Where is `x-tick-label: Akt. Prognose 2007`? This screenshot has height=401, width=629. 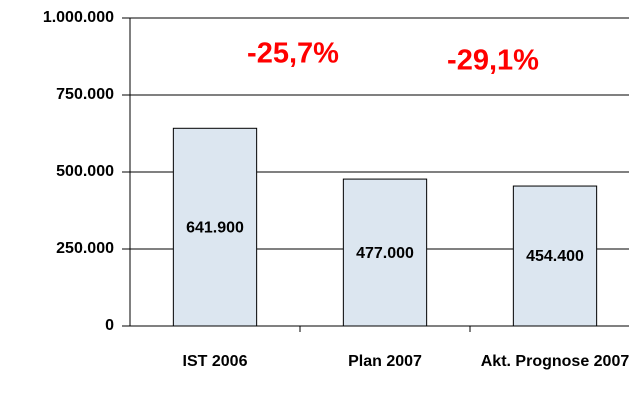
x-tick-label: Akt. Prognose 2007 is located at coordinates (554, 361).